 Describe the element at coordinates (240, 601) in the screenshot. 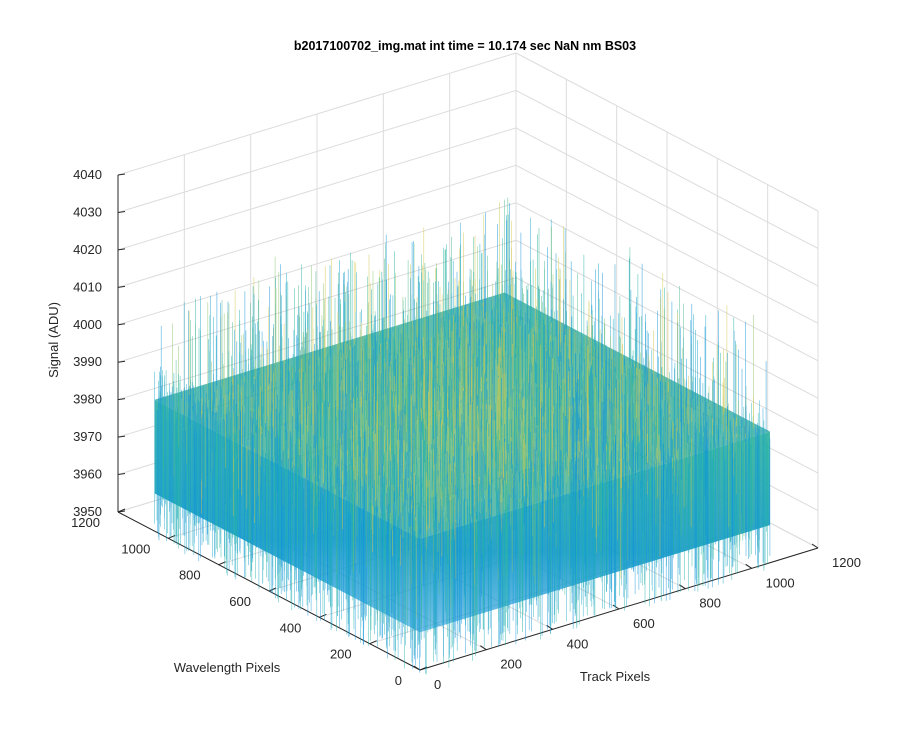

I see `y-tick-label: 600` at that location.